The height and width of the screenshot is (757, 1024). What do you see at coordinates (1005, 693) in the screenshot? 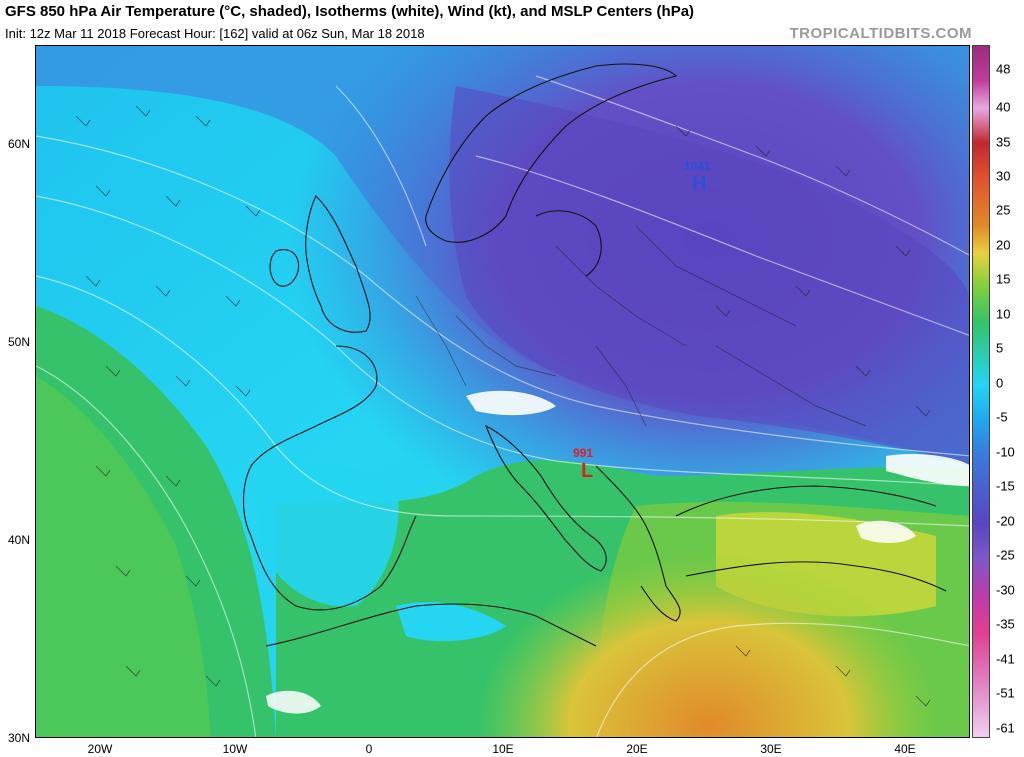
I see `colorbar-label-minus51: -51` at bounding box center [1005, 693].